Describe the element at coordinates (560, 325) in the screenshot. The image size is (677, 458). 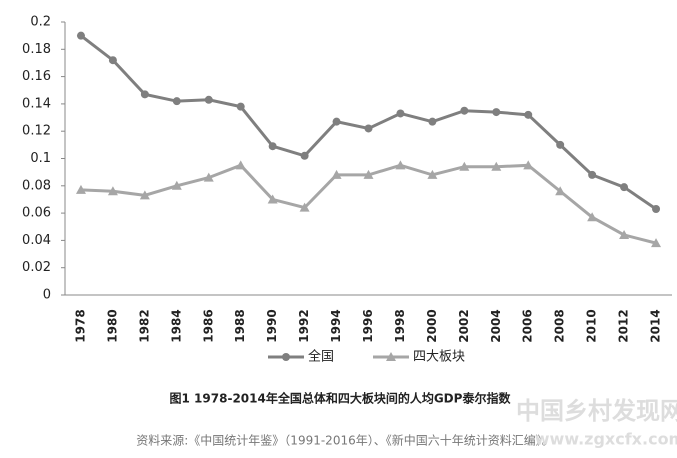
I see `x-tick-label: 2008` at that location.